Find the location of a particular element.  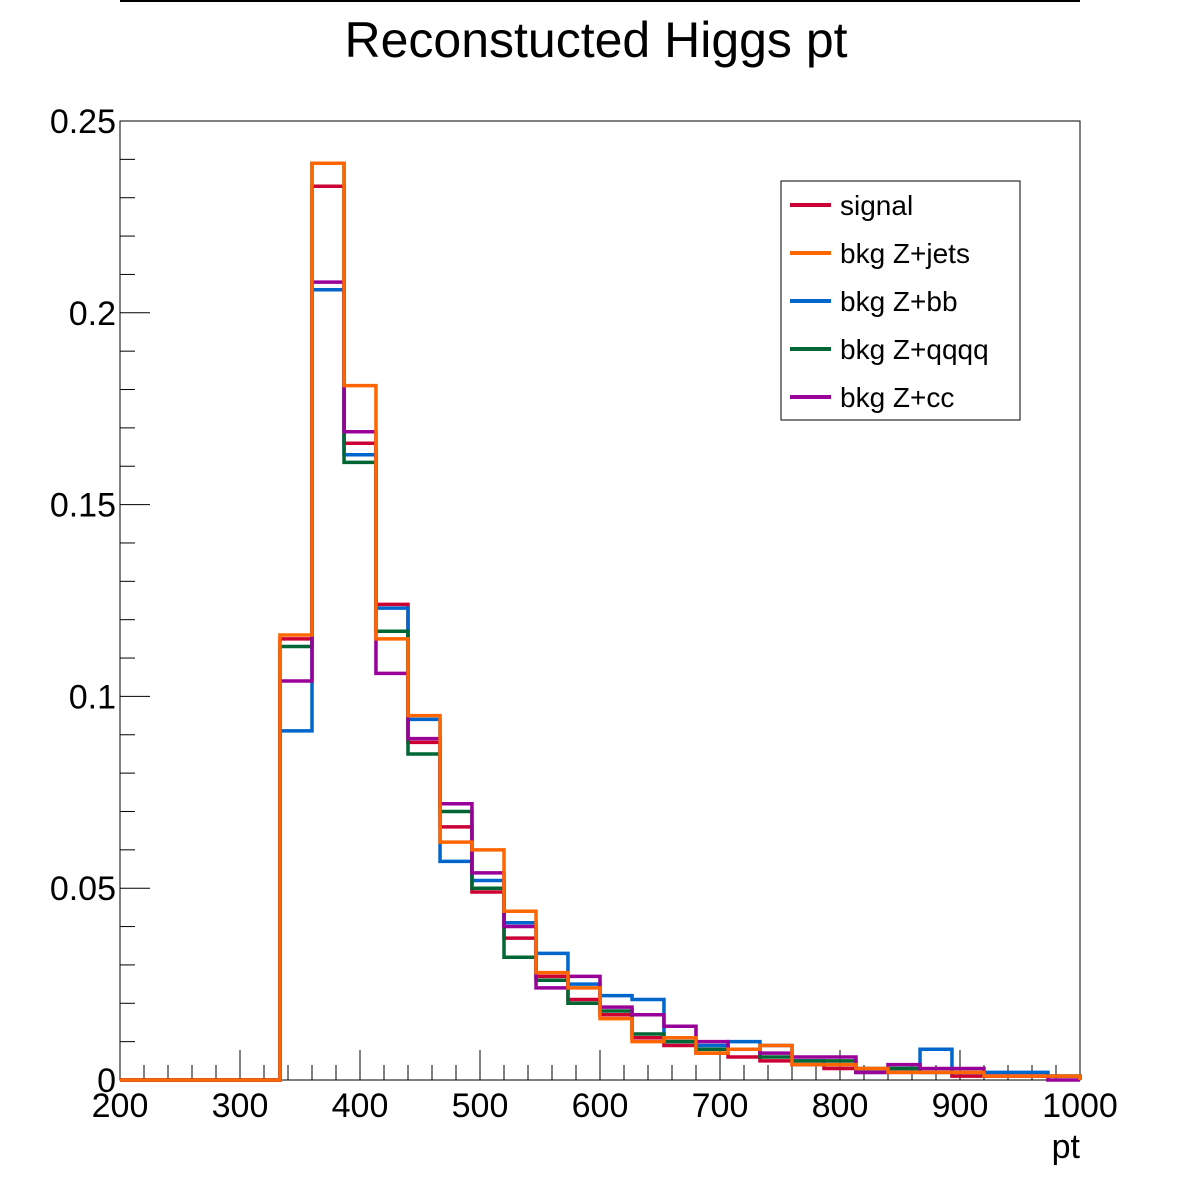

legend-label-bkg-z-jets: bkg Z+jets is located at coordinates (905, 253).